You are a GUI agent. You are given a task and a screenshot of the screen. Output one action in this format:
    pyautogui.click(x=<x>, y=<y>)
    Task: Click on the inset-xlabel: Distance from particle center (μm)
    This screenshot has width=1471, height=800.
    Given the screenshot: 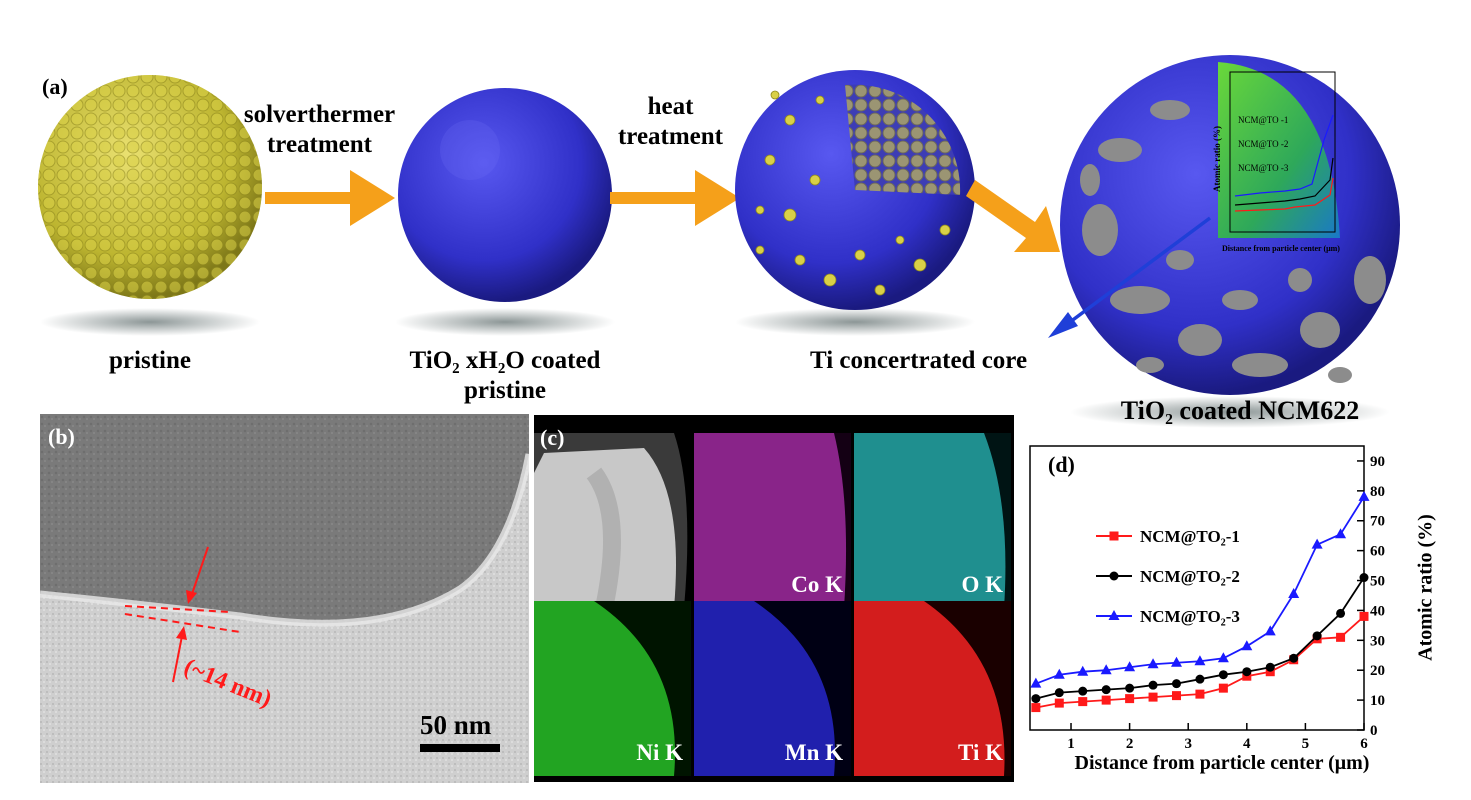 What is the action you would take?
    pyautogui.click(x=1281, y=248)
    